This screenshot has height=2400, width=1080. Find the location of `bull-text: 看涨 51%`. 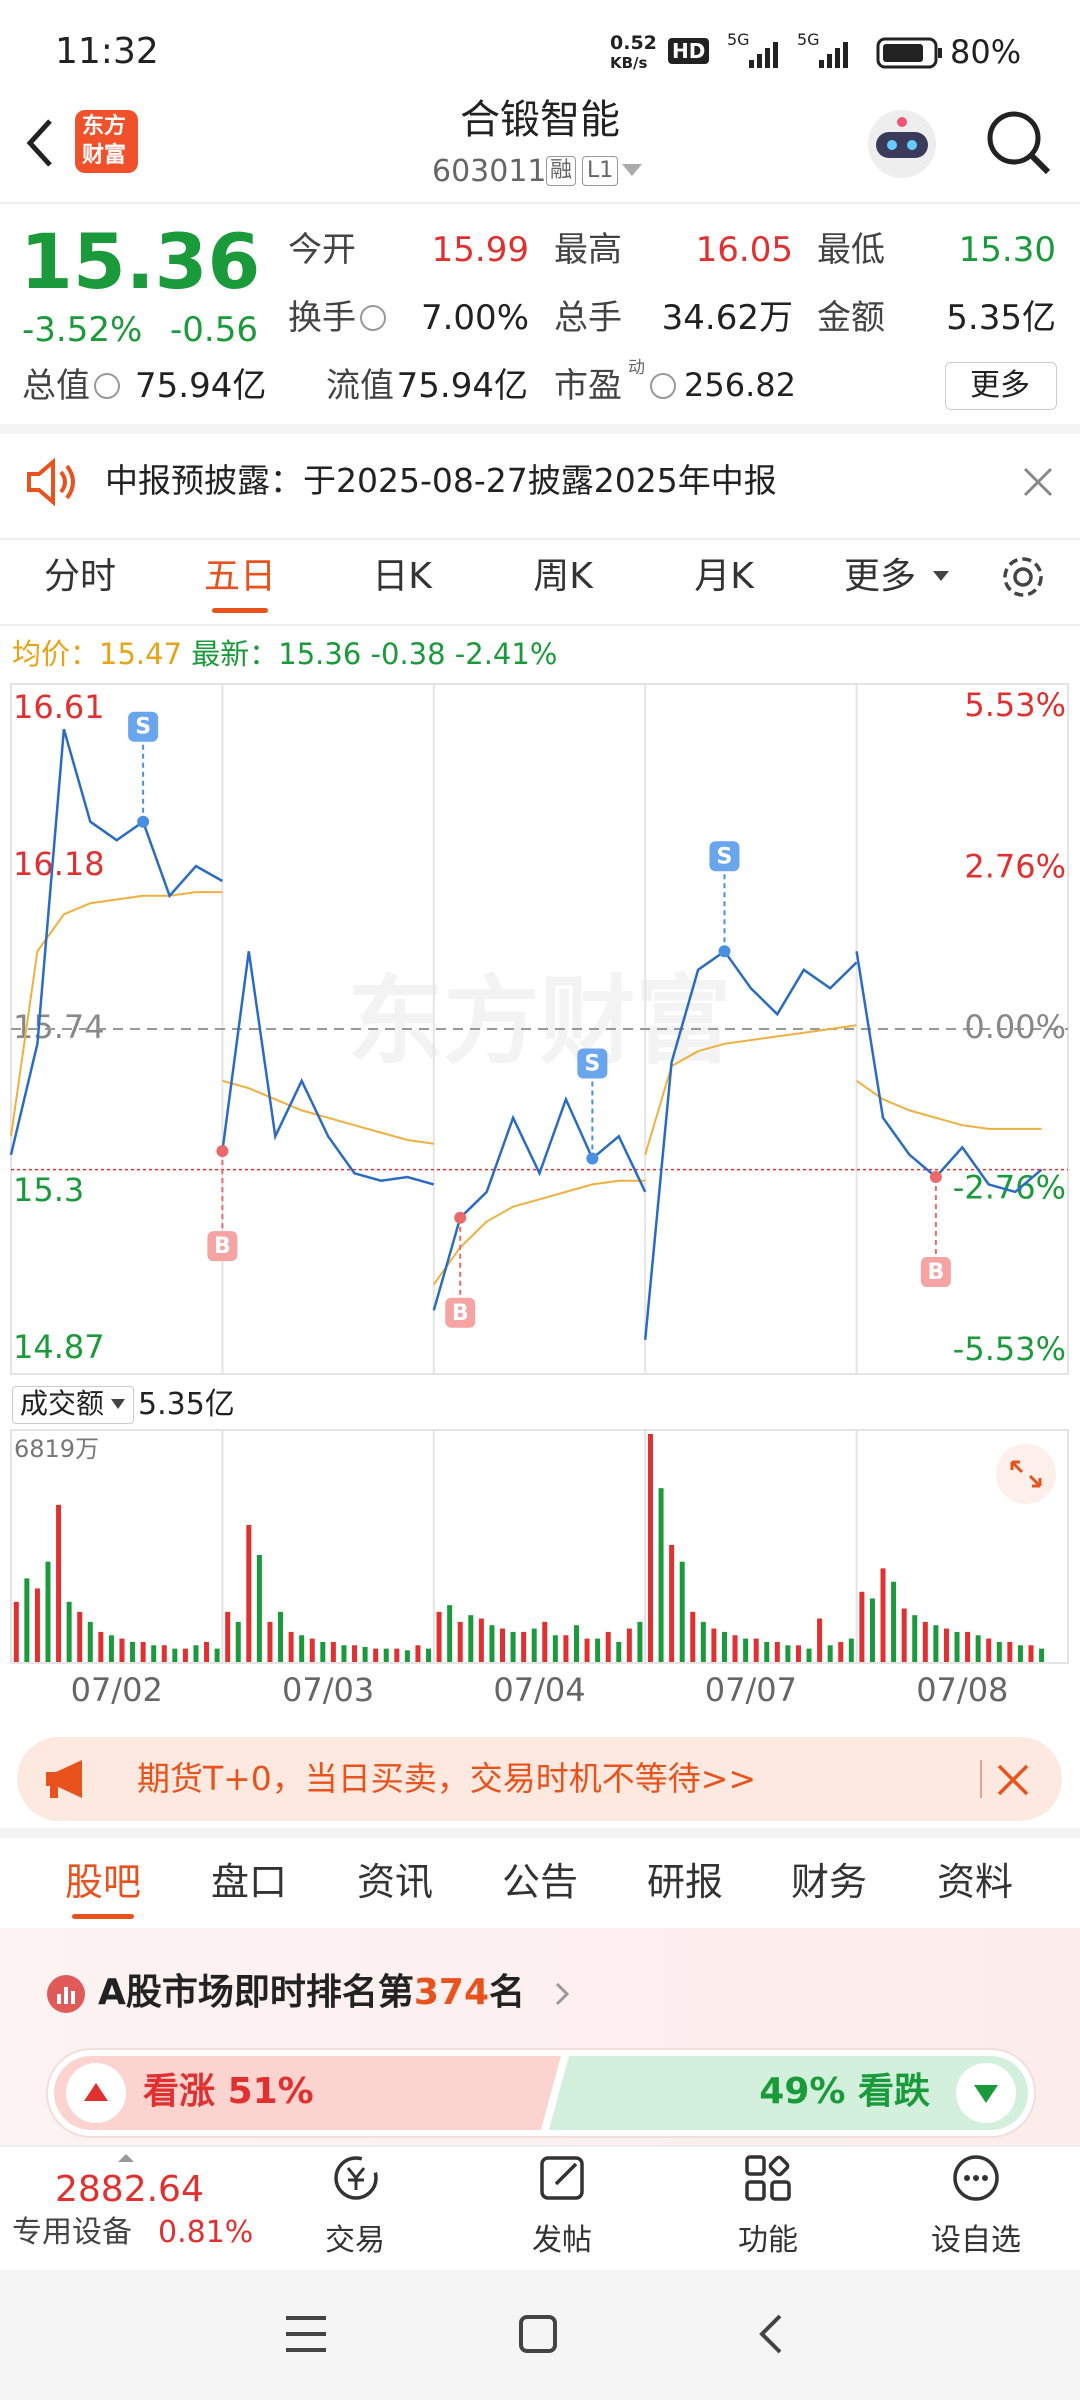

bull-text: 看涨 51% is located at coordinates (228, 2092).